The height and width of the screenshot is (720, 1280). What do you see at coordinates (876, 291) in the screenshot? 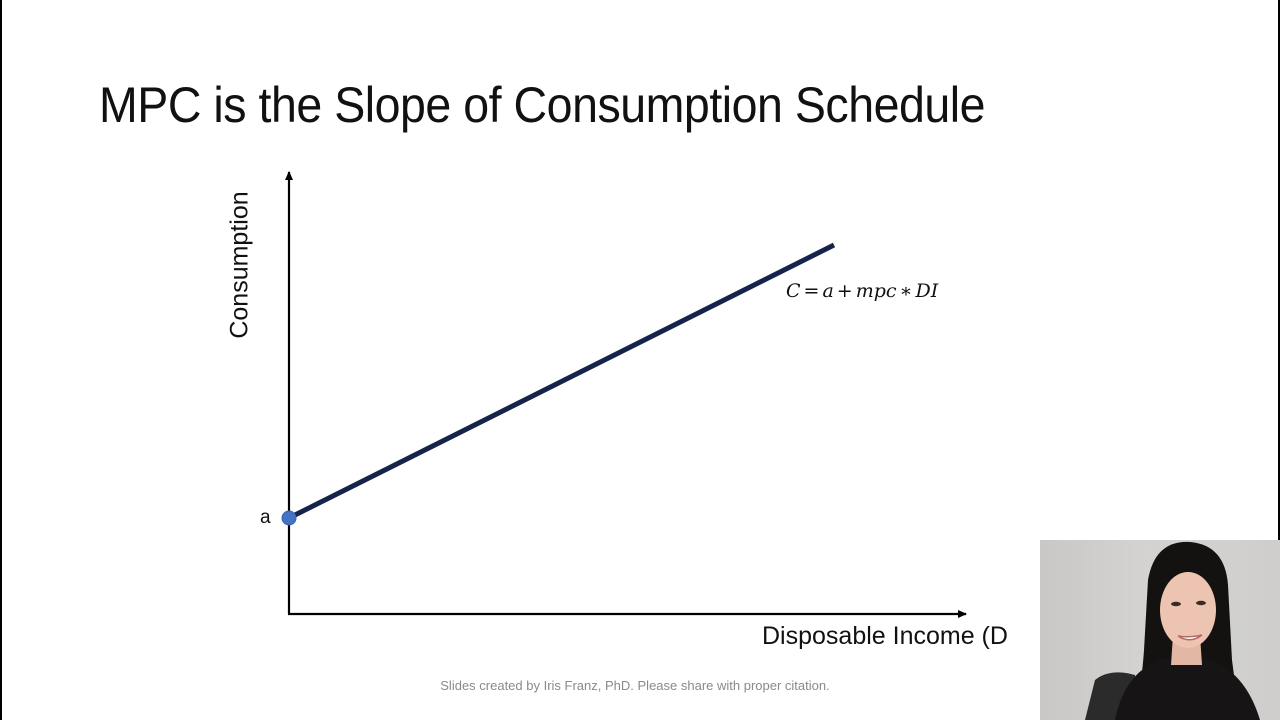
I see `equation-mpc: mpc` at bounding box center [876, 291].